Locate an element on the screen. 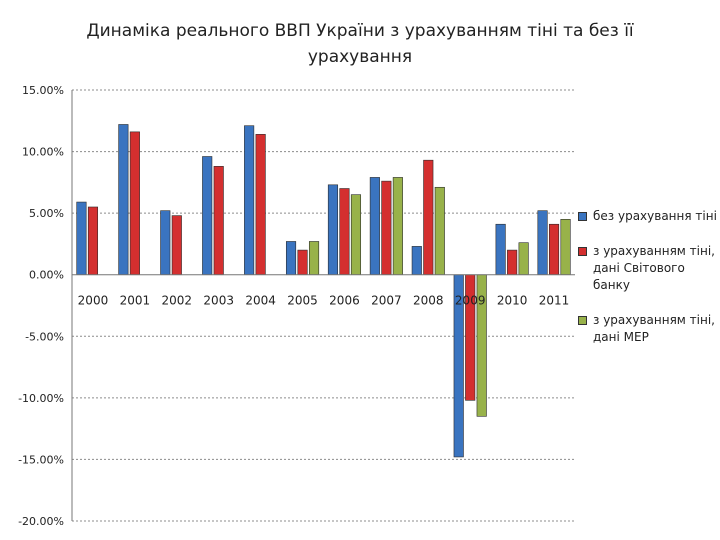 The image size is (720, 540). x-tick-label: 2009 is located at coordinates (470, 301).